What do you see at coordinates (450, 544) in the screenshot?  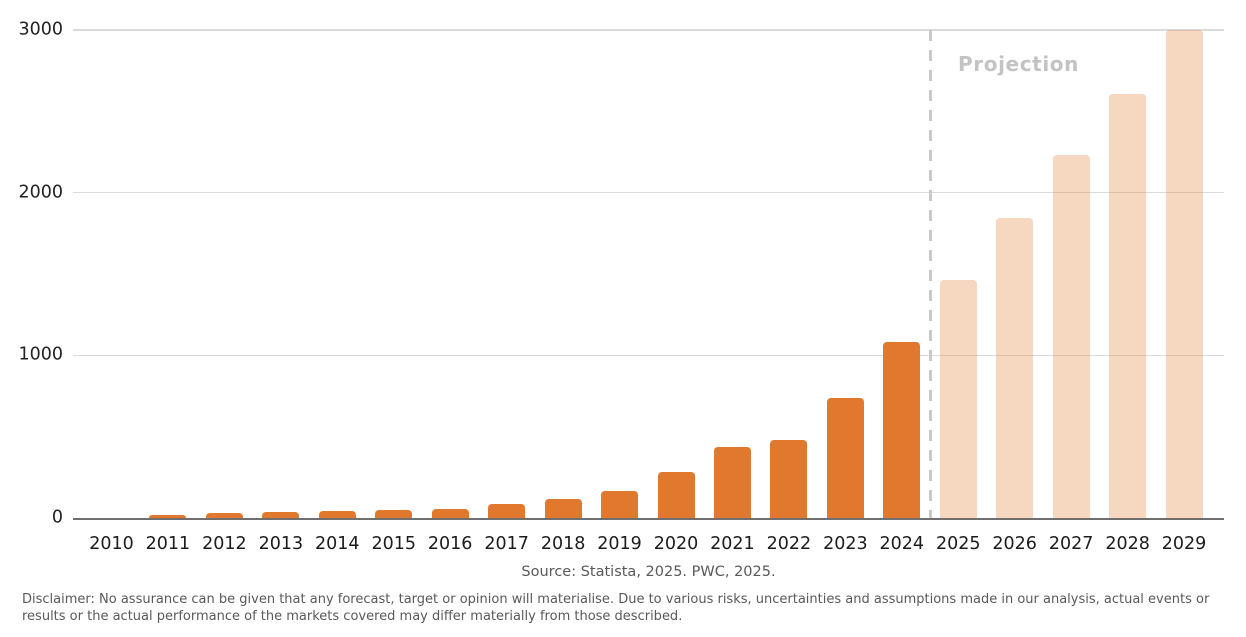 I see `x-axis-tick-label: 2016` at bounding box center [450, 544].